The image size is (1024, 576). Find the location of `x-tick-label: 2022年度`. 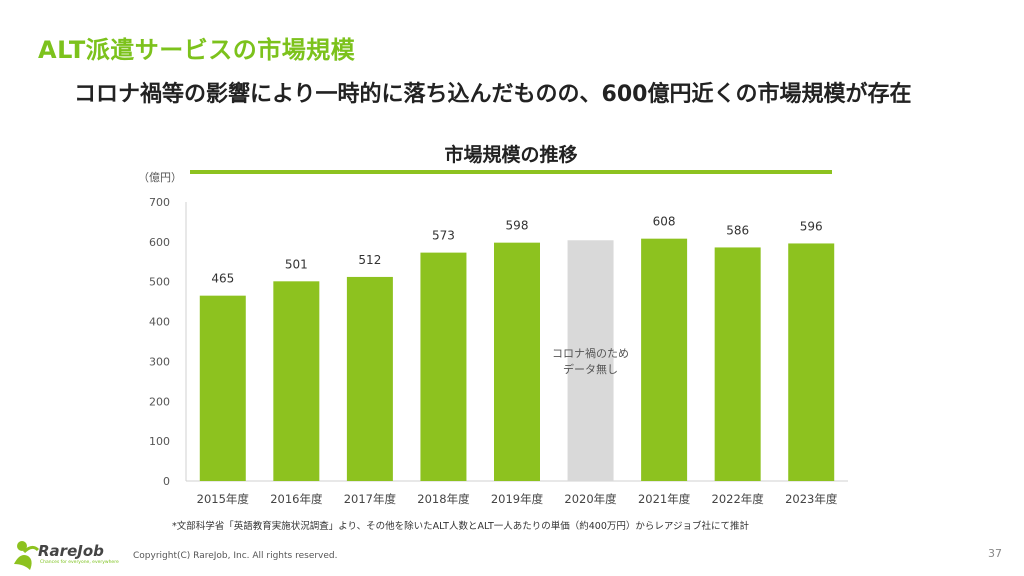

x-tick-label: 2022年度 is located at coordinates (738, 499).